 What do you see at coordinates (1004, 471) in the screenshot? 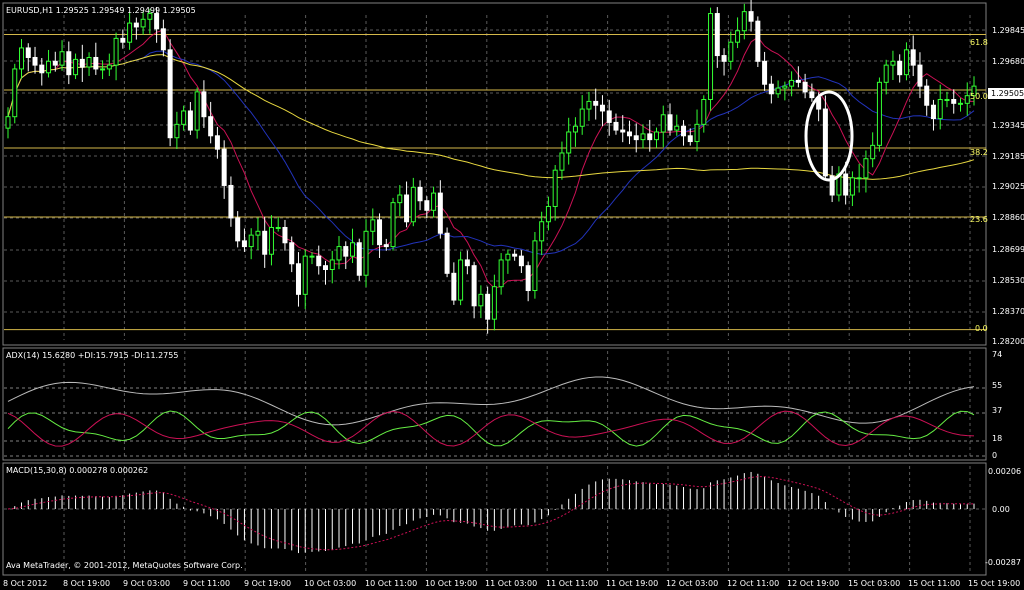
I see `macd-level: 0.00206` at bounding box center [1004, 471].